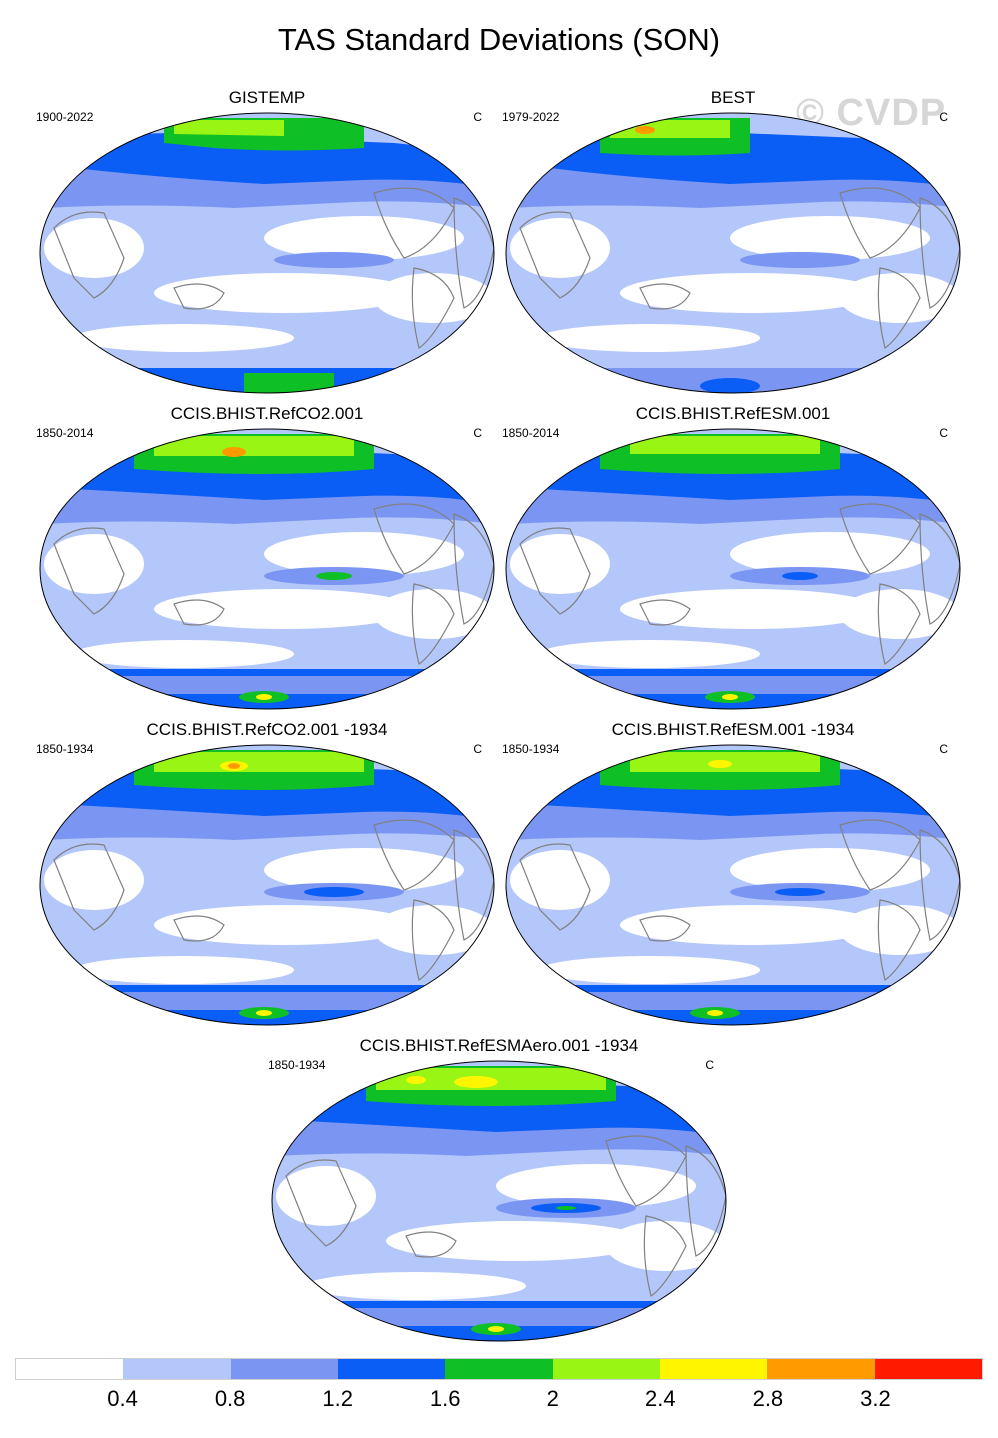  Describe the element at coordinates (660, 1398) in the screenshot. I see `colorbar-label: 2.4` at that location.